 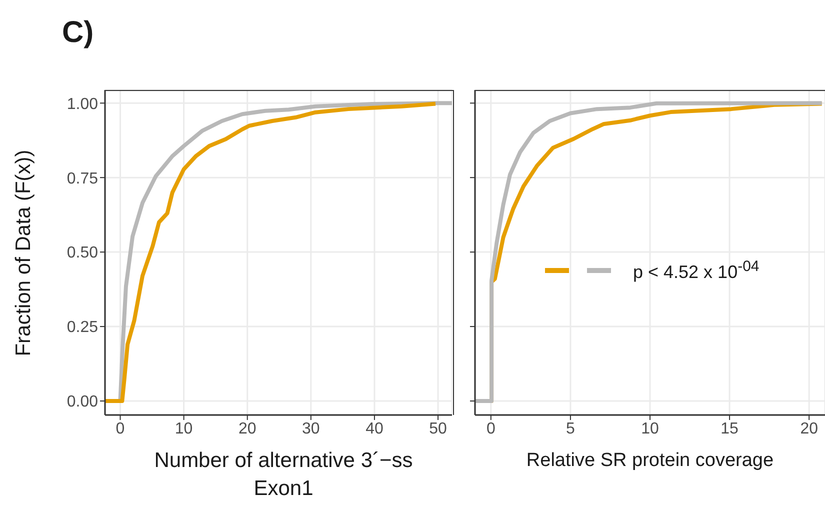 I want to click on chart-title: C), so click(x=78, y=33).